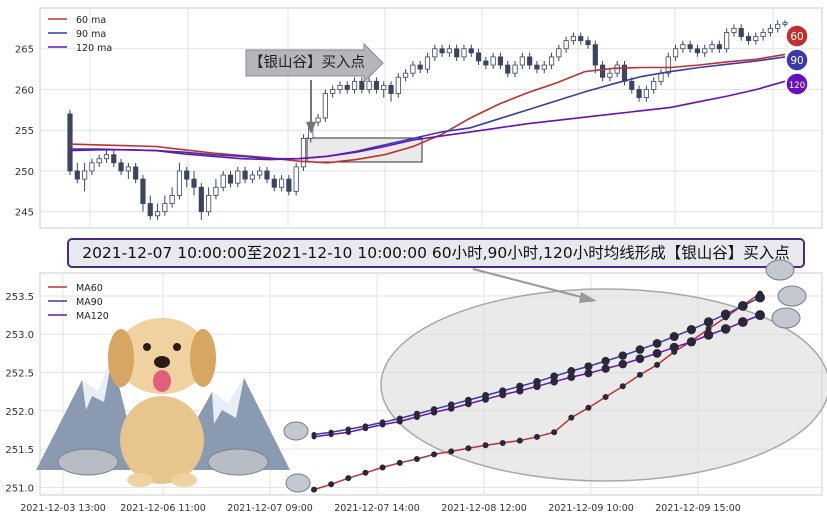 This screenshot has width=827, height=520. What do you see at coordinates (121, 358) in the screenshot?
I see `dog-ear-left` at bounding box center [121, 358].